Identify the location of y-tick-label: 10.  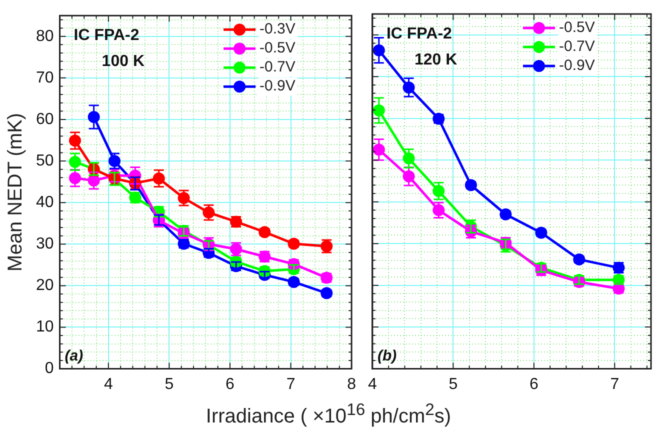
(45, 327).